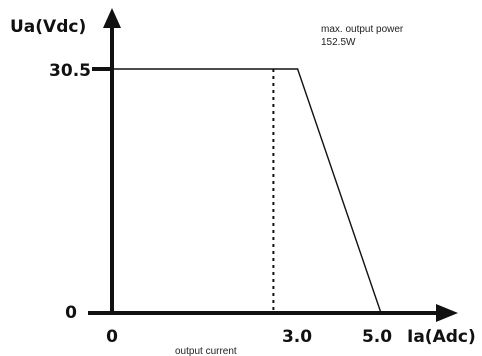 This screenshot has width=482, height=356. What do you see at coordinates (377, 337) in the screenshot?
I see `x-tick-label-5-0: 5.0` at bounding box center [377, 337].